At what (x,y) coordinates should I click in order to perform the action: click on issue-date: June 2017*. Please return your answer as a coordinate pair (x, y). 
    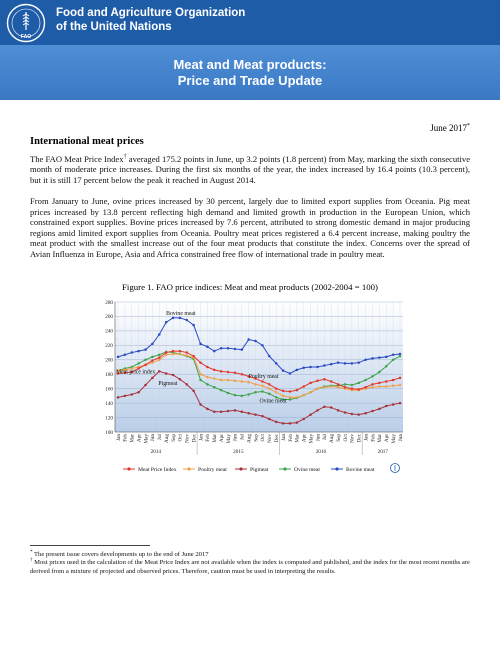
    Looking at the image, I should click on (450, 128).